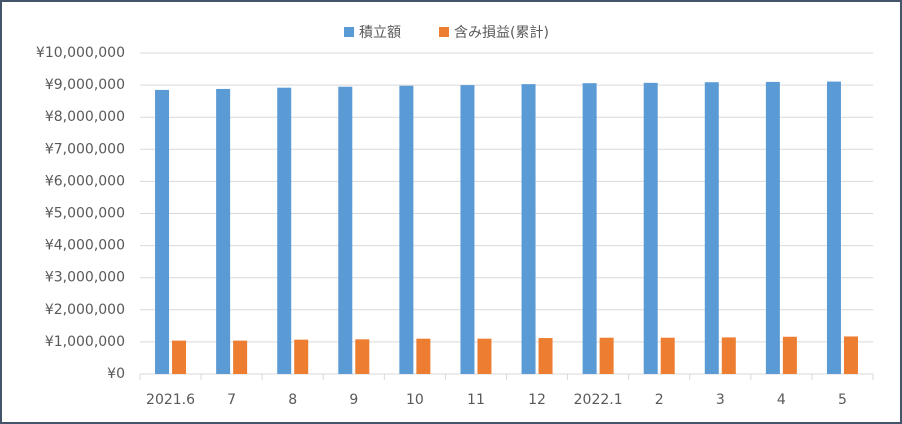 Image resolution: width=902 pixels, height=424 pixels. I want to click on y-tick-label: ¥6,000,000, so click(85, 181).